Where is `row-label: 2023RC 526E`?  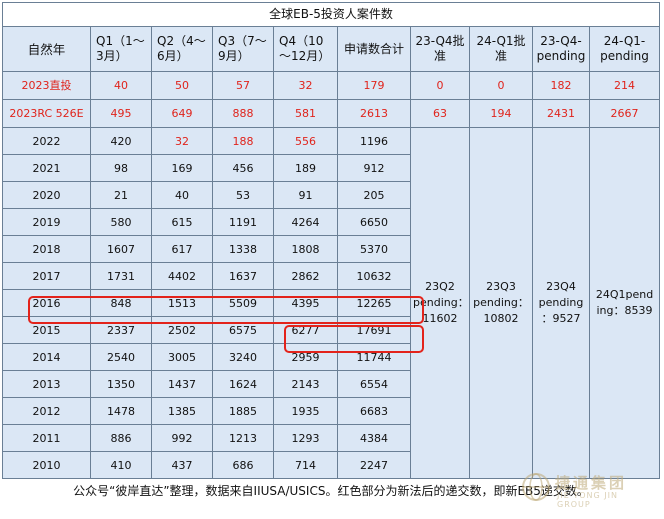
row-label: 2023RC 526E is located at coordinates (46, 113).